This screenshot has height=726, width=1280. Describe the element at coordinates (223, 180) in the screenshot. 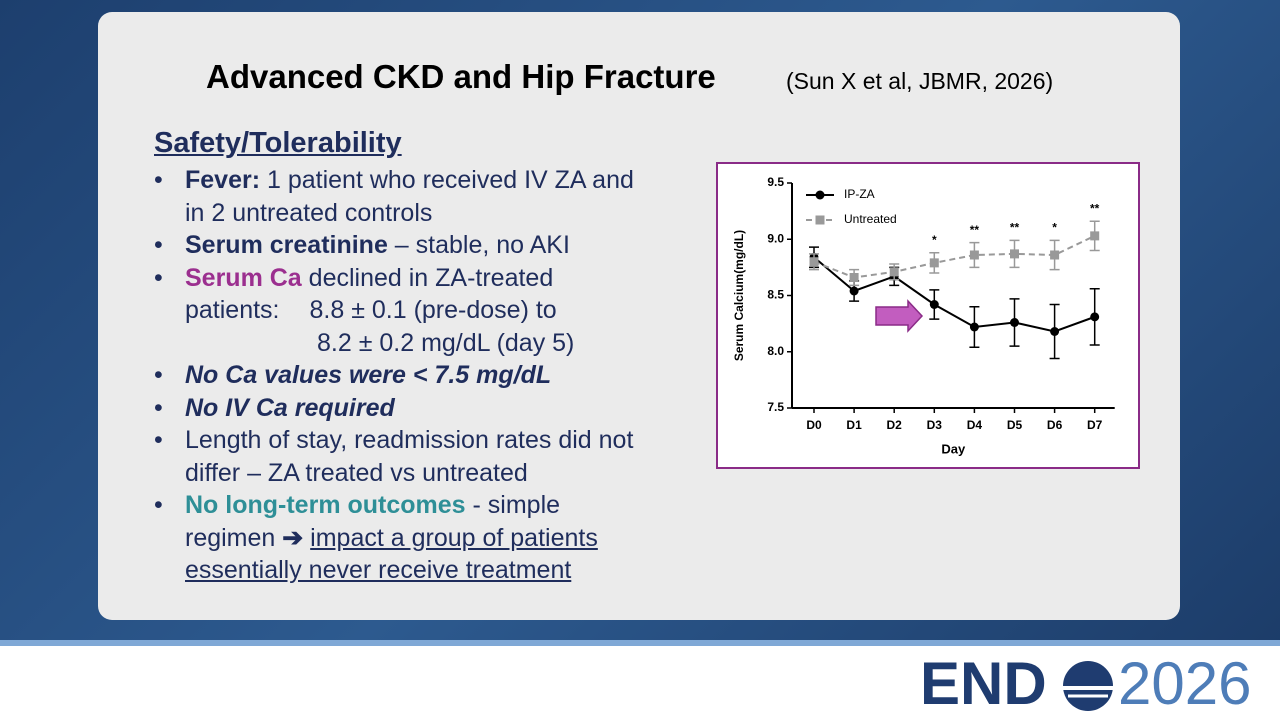

I see `text: Fever:` at that location.